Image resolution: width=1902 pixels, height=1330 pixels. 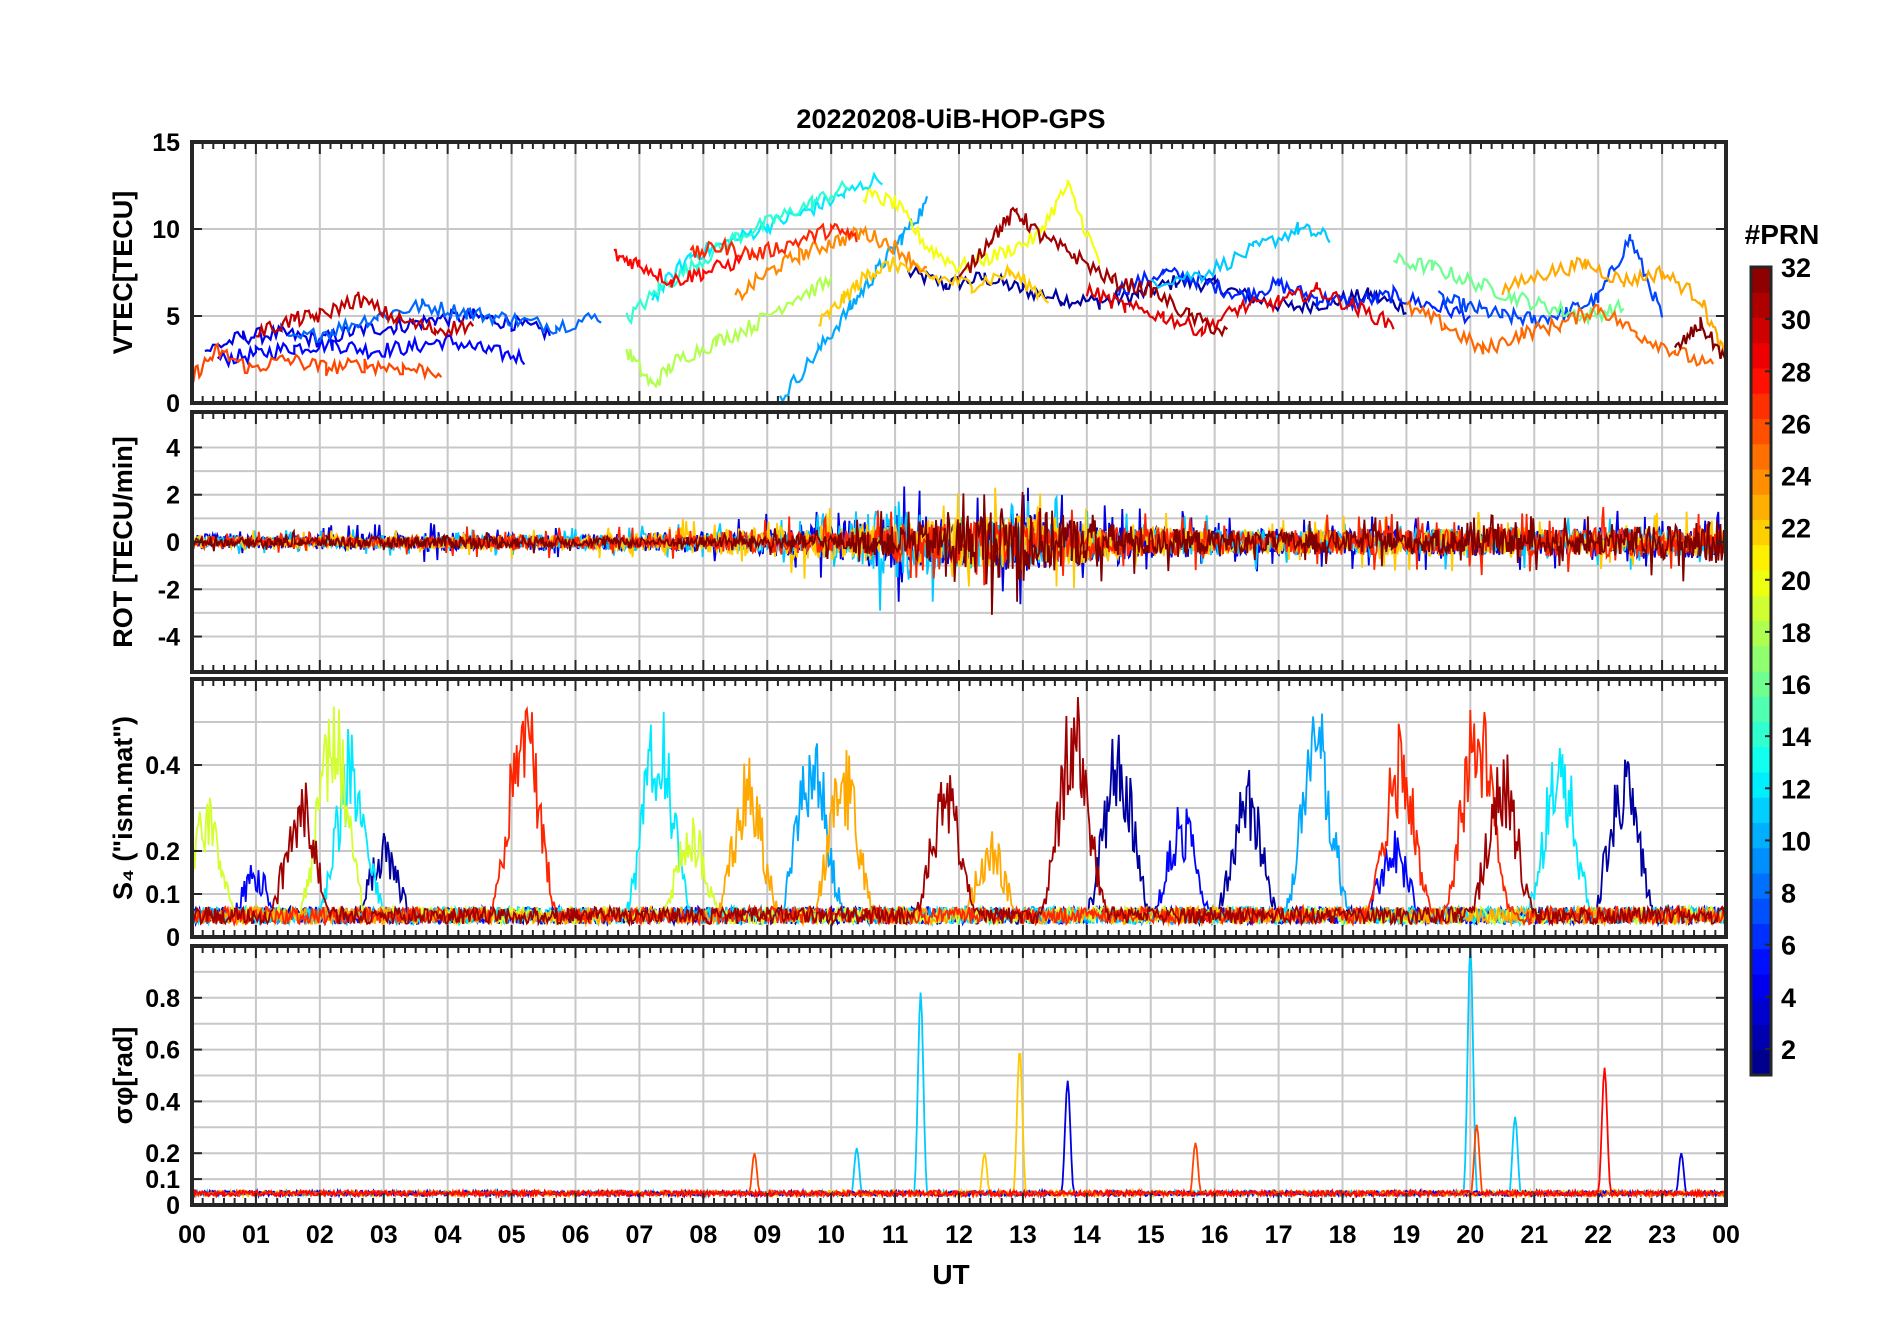 What do you see at coordinates (1215, 1235) in the screenshot?
I see `x-tick-label: 16` at bounding box center [1215, 1235].